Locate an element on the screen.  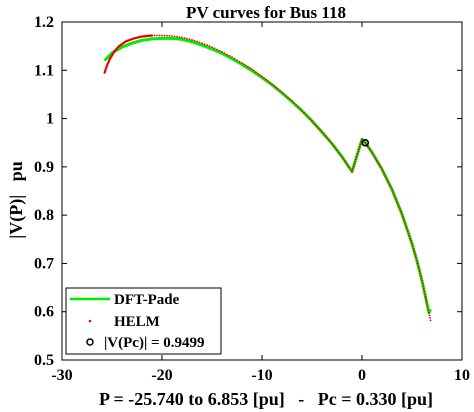
critical-point-marker is located at coordinates (365, 142).